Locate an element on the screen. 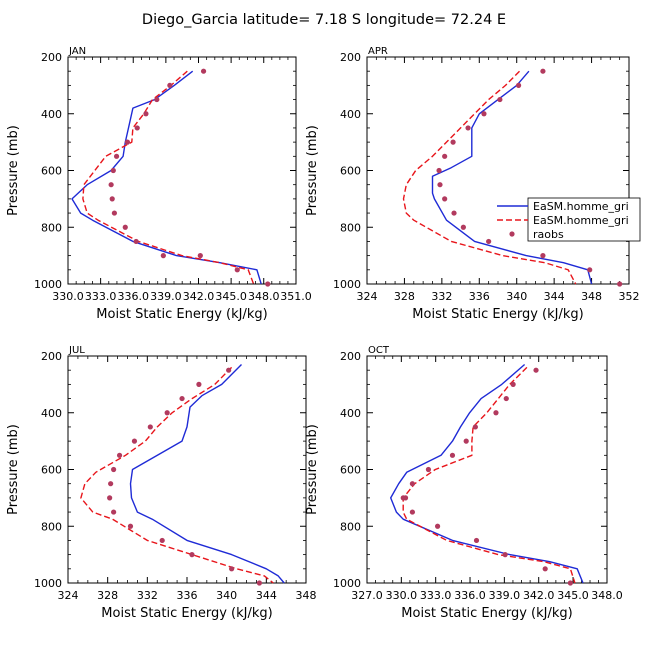 The width and height of the screenshot is (648, 649). legend-label-model-1: EaSM.homme_gri is located at coordinates (581, 206).